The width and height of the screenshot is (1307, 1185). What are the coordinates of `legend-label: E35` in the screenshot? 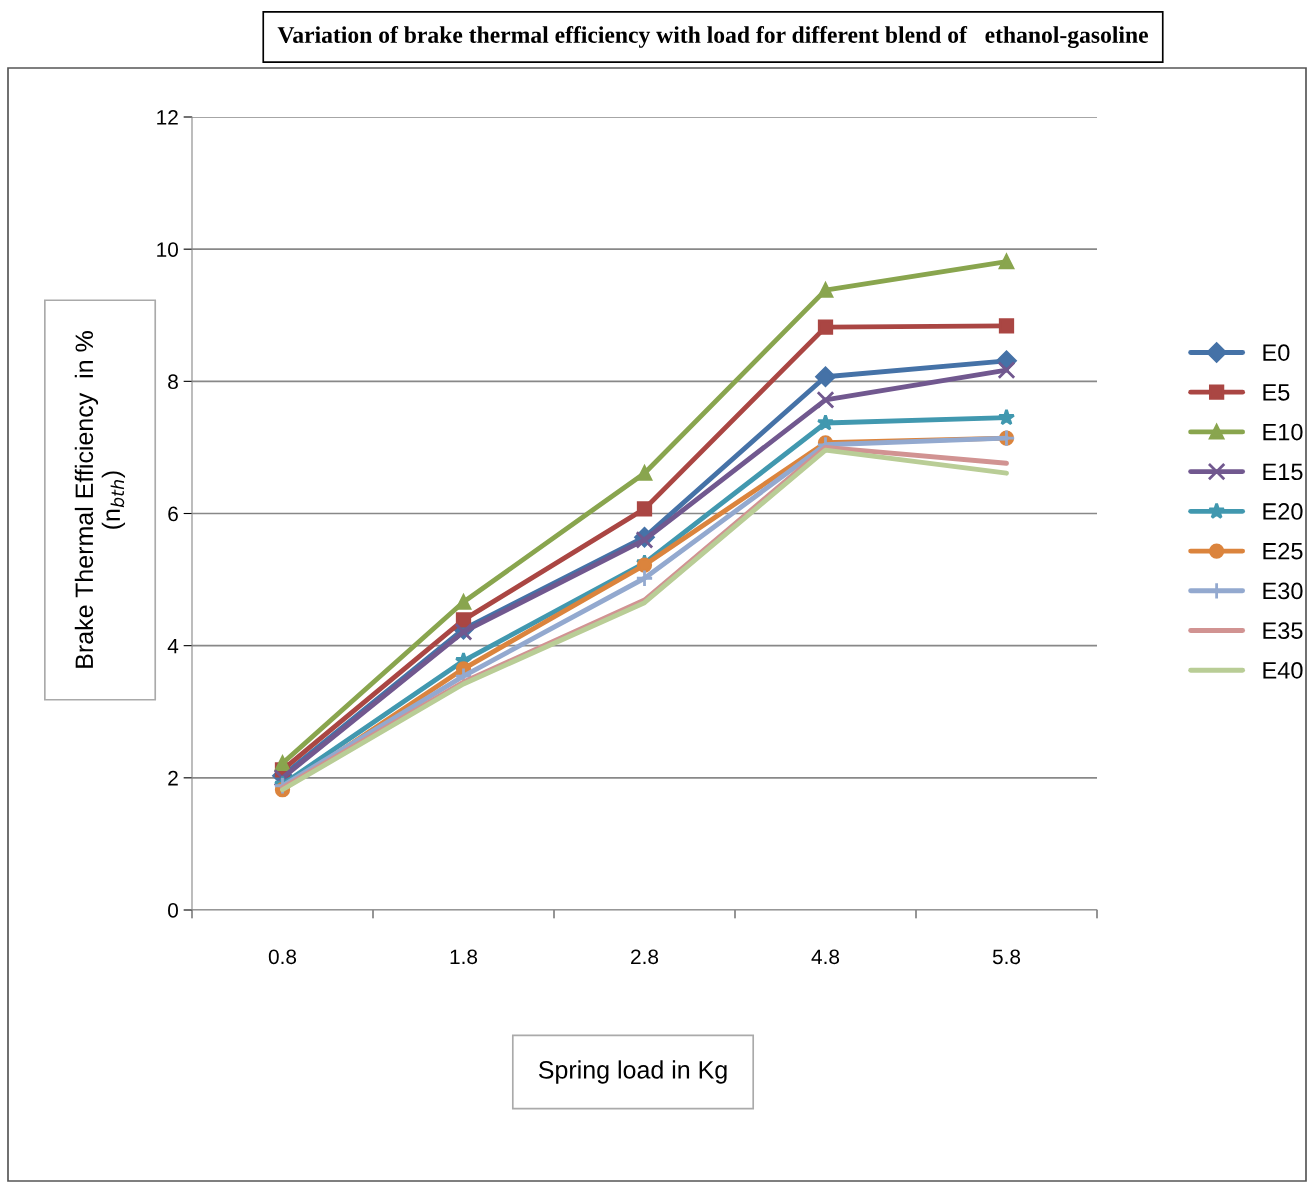 It's located at (1283, 630).